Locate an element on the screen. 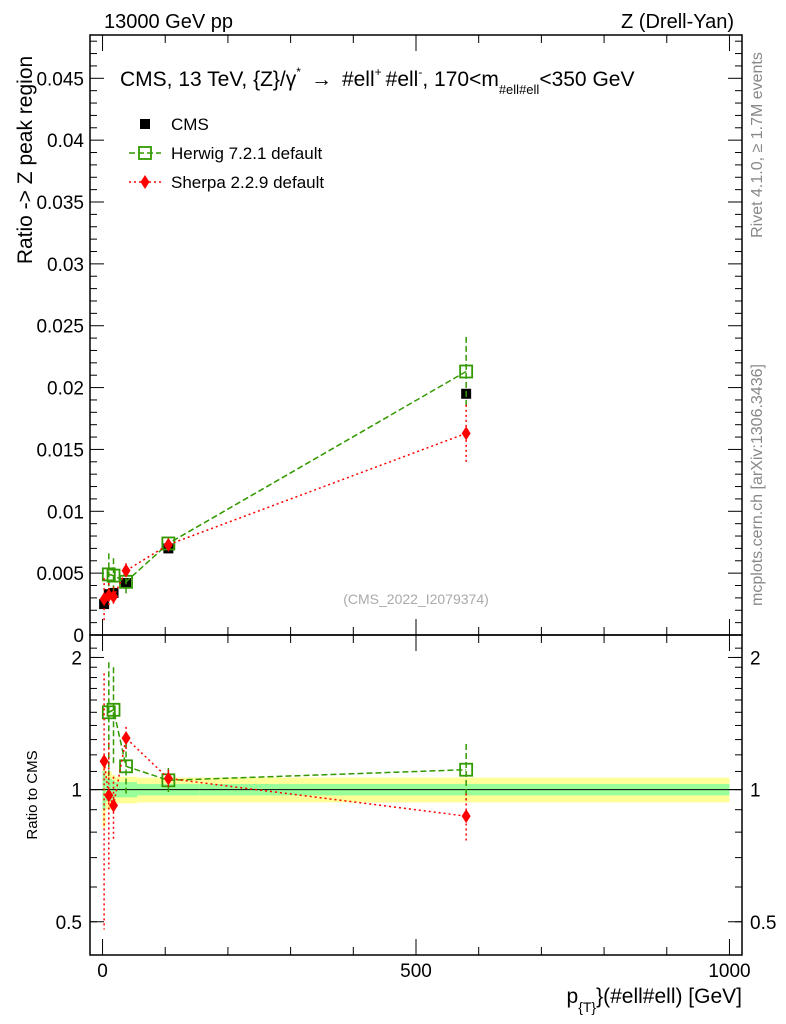  header-left: 13000 GeV pp is located at coordinates (168, 22).